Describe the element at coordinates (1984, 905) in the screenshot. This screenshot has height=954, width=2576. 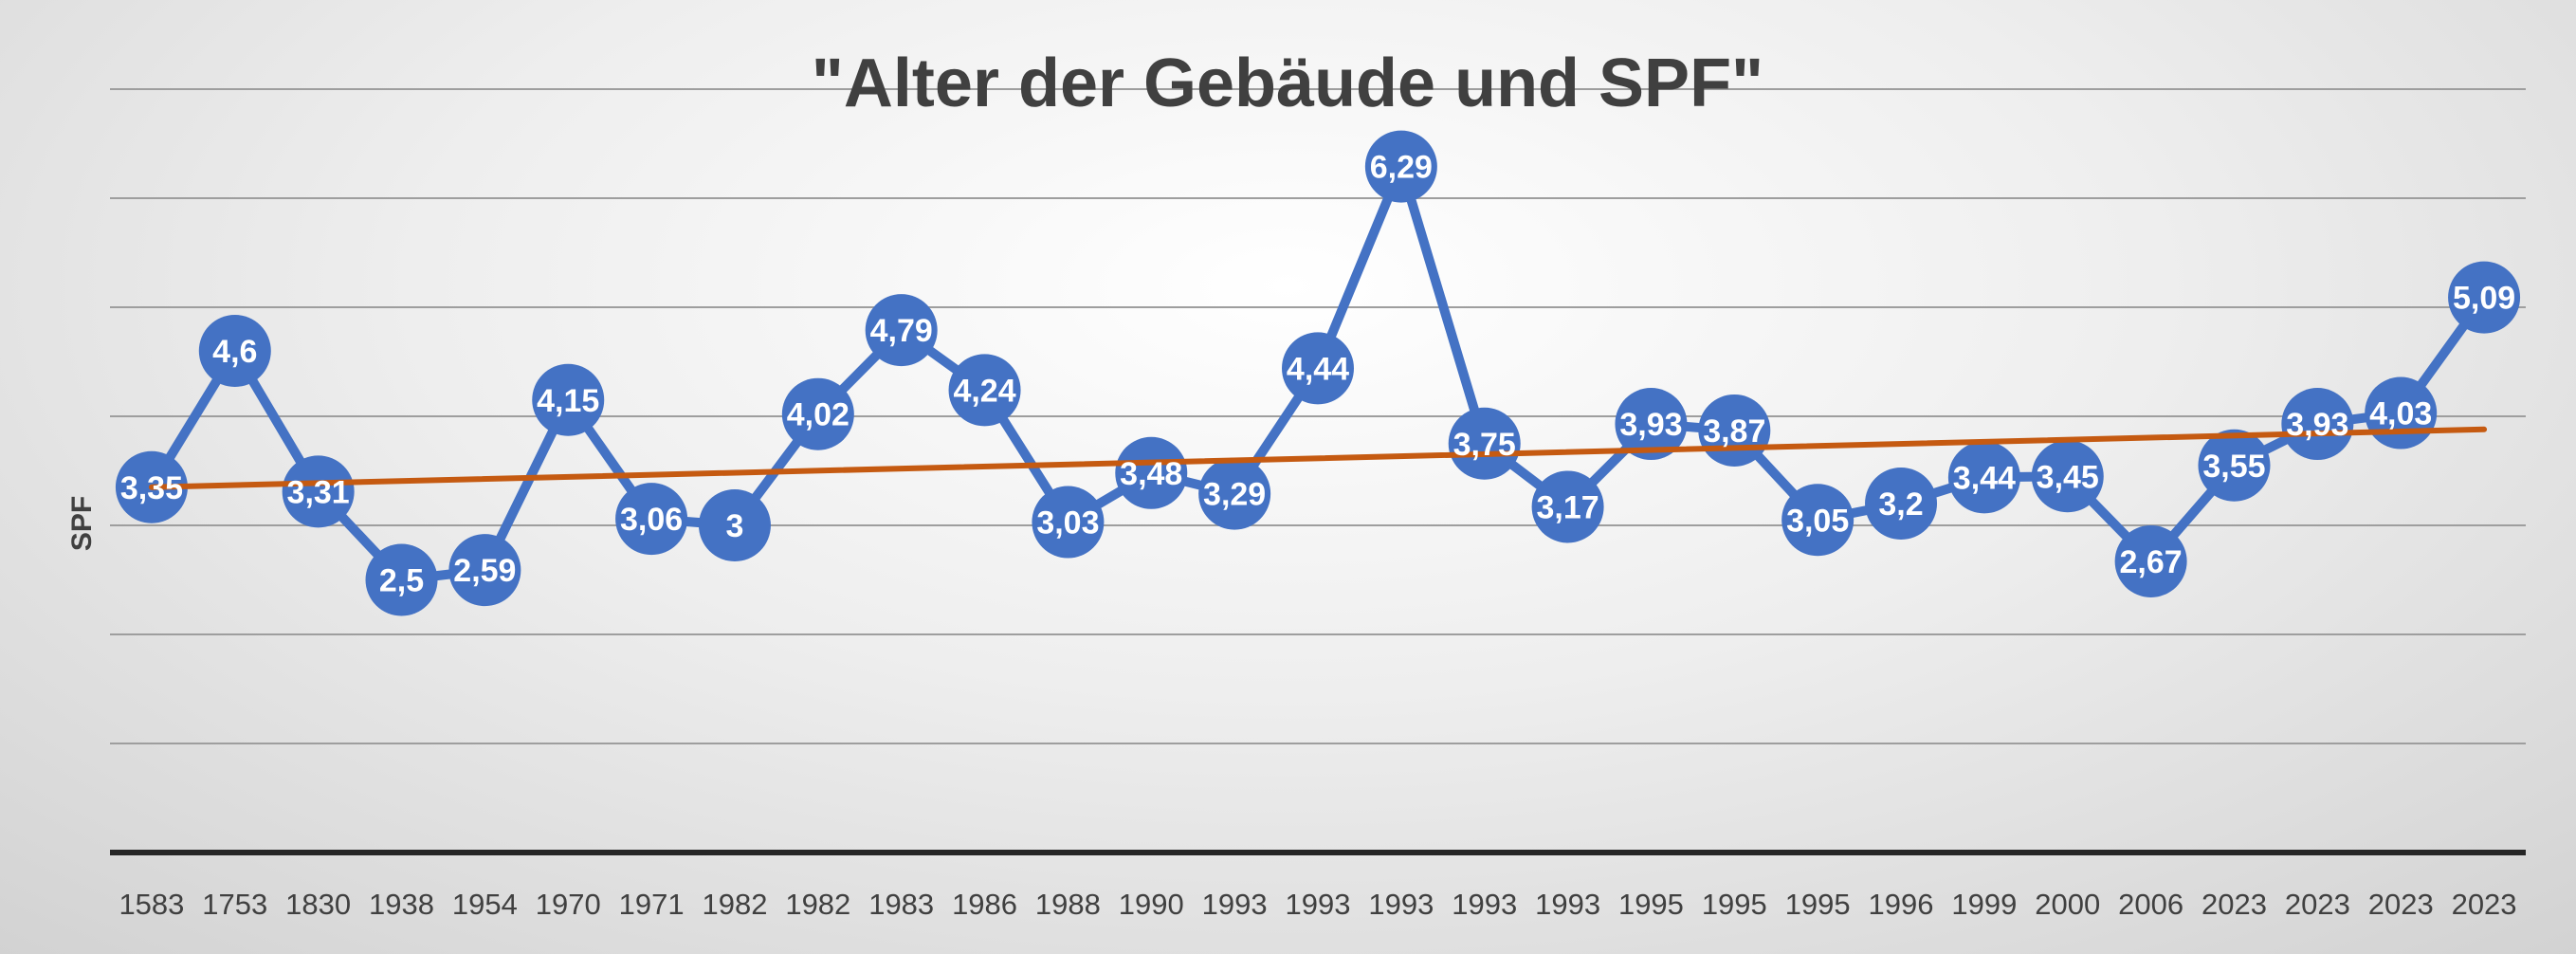
I see `x-tick-label: 1999` at that location.